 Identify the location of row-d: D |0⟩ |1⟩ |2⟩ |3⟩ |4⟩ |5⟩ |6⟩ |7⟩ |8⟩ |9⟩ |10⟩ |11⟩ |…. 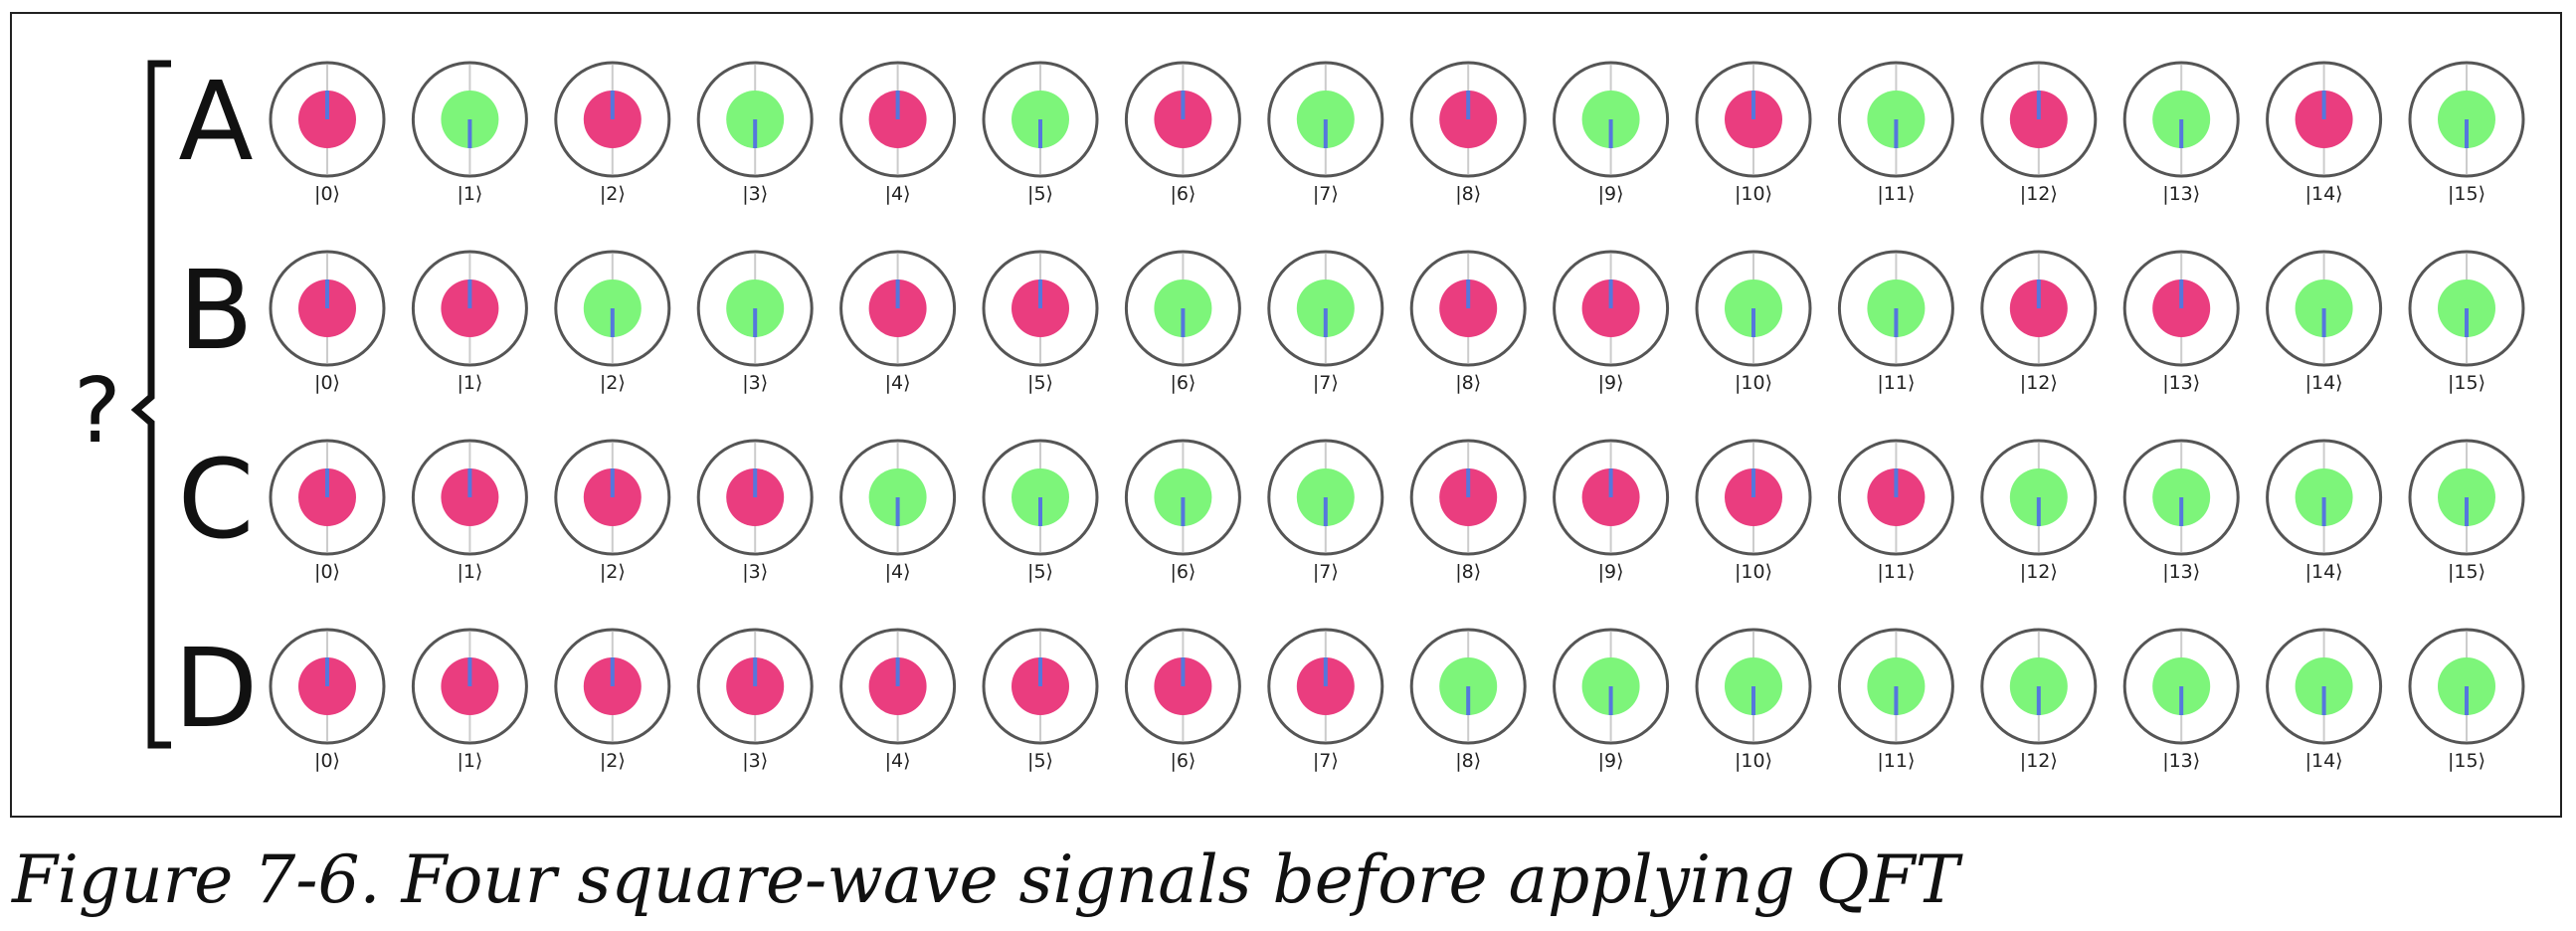
(1349, 698).